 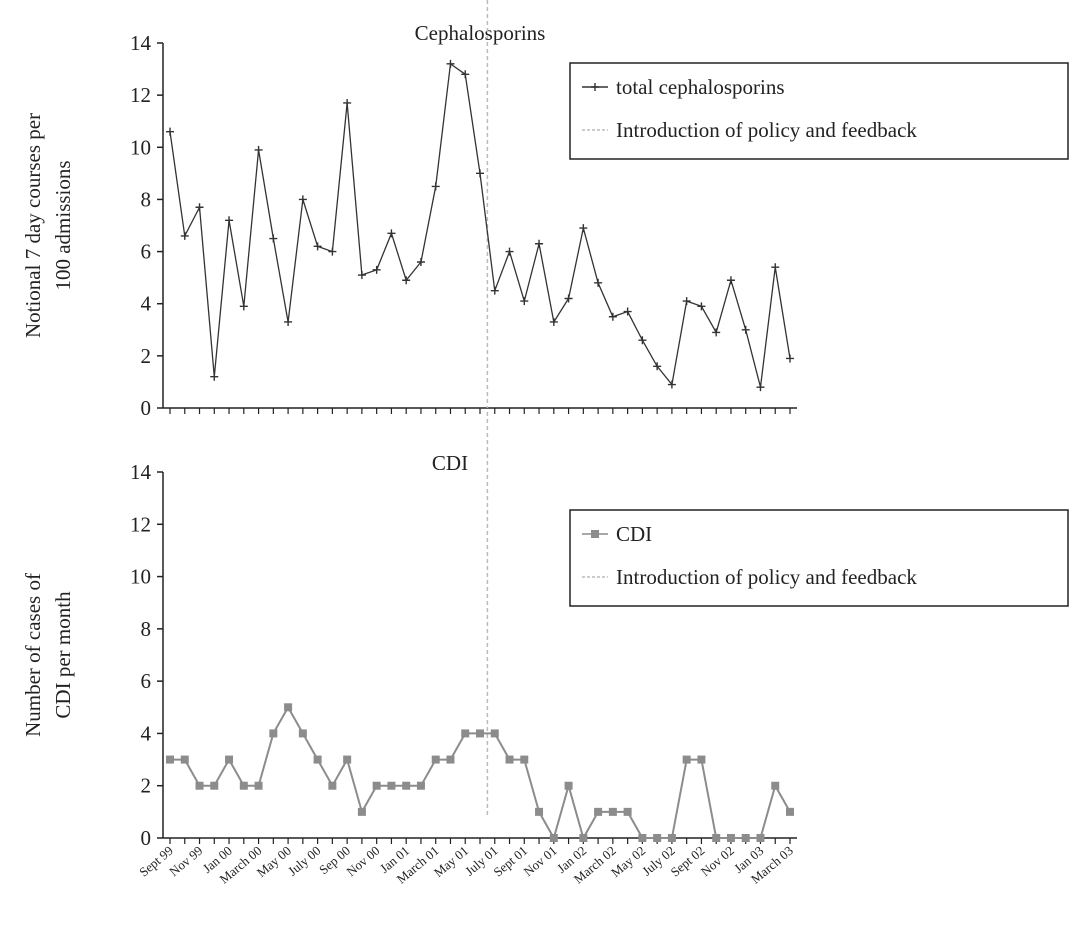 I want to click on x-tick-label: Sept 01, so click(x=510, y=861).